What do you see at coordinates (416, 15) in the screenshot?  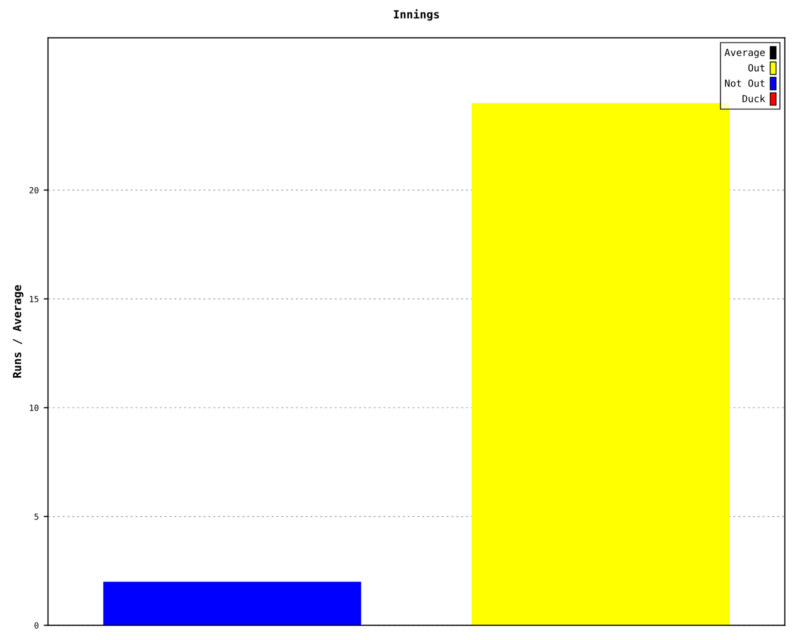 I see `chart-title: Innings` at bounding box center [416, 15].